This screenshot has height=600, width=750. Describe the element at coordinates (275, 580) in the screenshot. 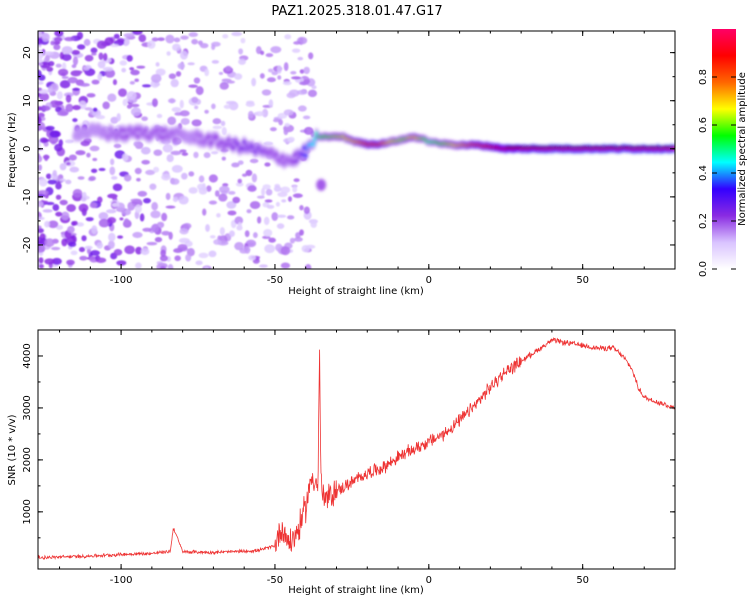

I see `x-tick-label: -50` at that location.